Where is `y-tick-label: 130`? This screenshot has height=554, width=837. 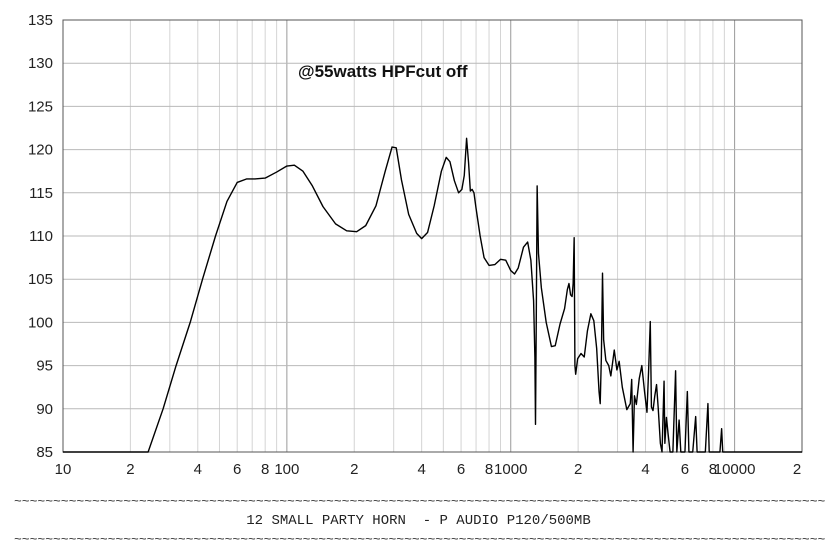 y-tick-label: 130 is located at coordinates (40, 63).